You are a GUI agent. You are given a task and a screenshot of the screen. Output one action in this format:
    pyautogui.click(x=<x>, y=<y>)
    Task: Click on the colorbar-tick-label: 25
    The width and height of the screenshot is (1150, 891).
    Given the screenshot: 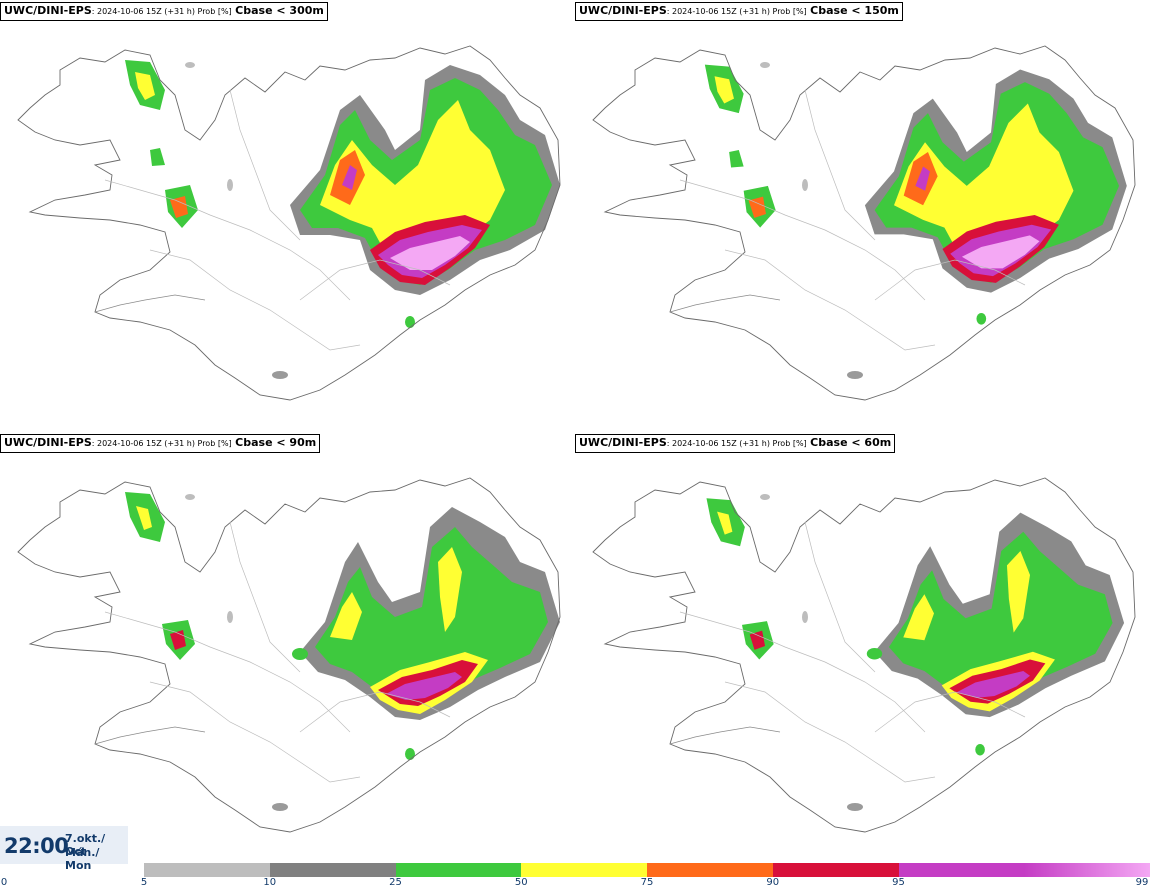 What is the action you would take?
    pyautogui.click(x=395, y=882)
    